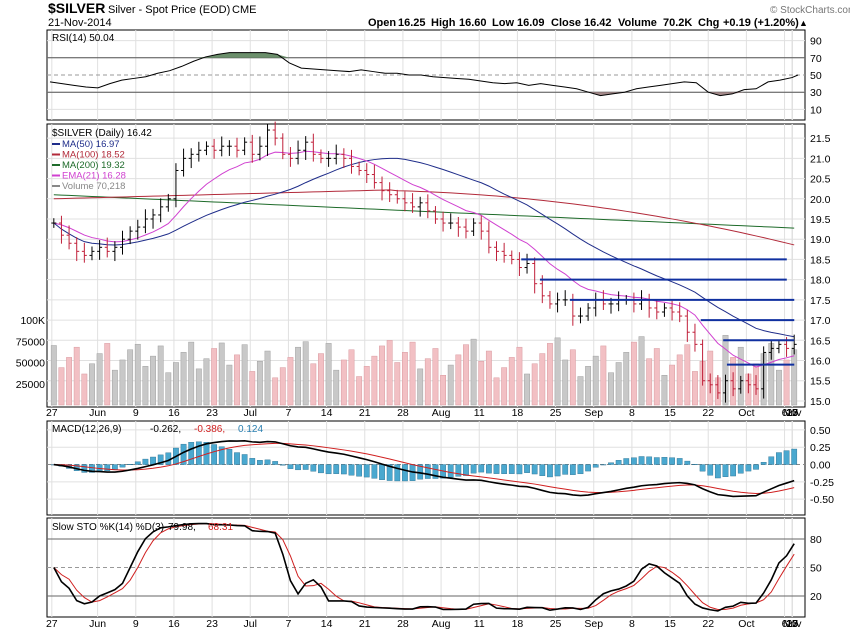 Image resolution: width=850 pixels, height=633 pixels. I want to click on low-value: 16.09, so click(531, 23).